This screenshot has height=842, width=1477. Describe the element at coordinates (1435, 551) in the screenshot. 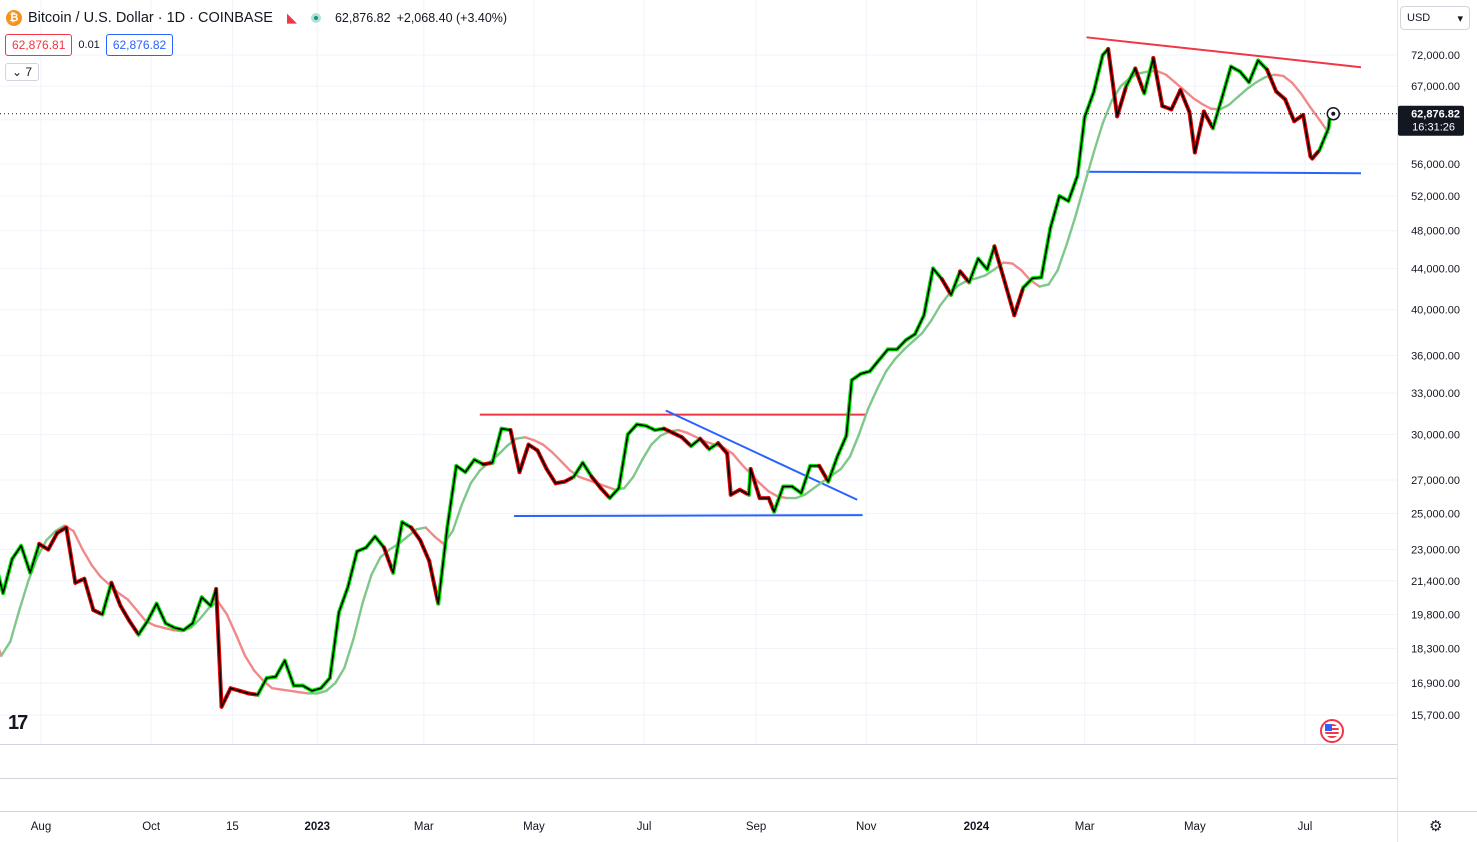

I see `y-tick-label: 23,000.00` at that location.